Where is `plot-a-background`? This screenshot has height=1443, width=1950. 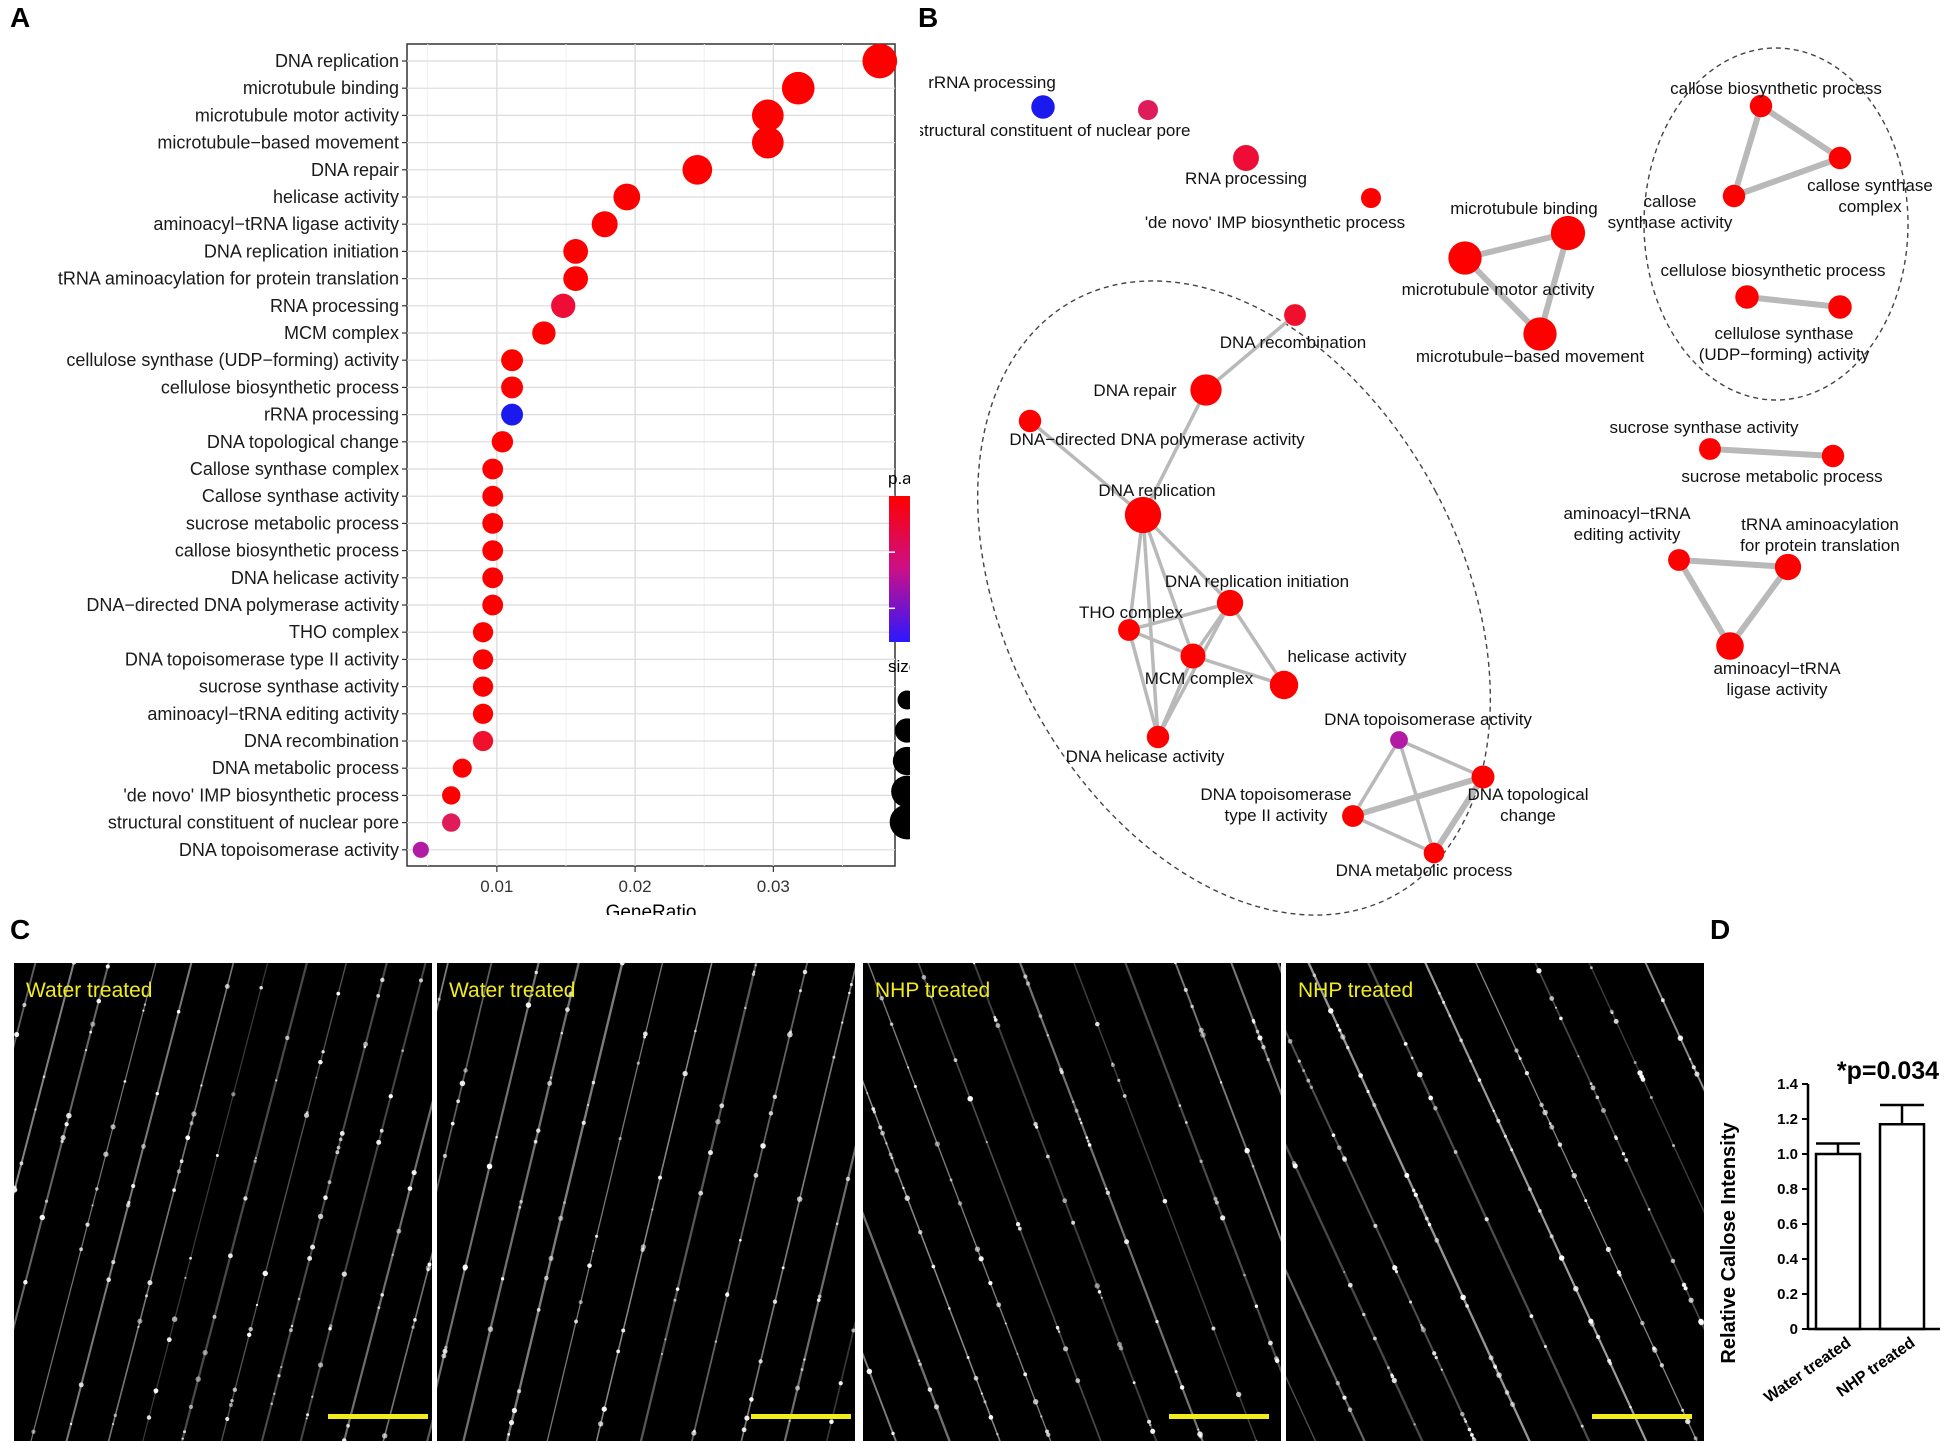 plot-a-background is located at coordinates (651, 455).